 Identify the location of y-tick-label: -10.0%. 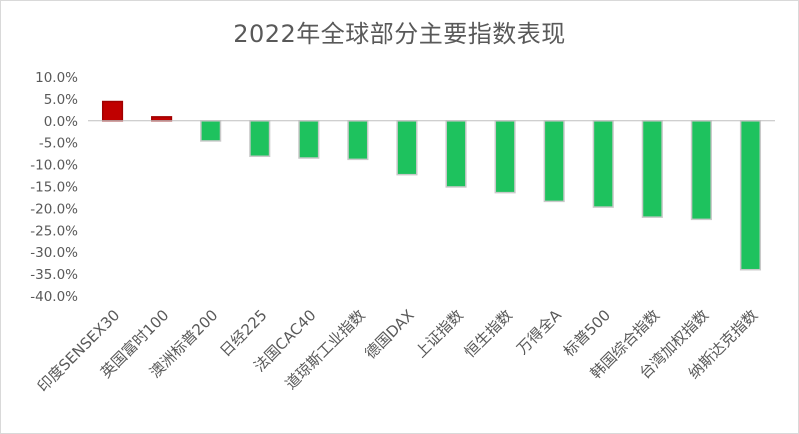
(54, 166).